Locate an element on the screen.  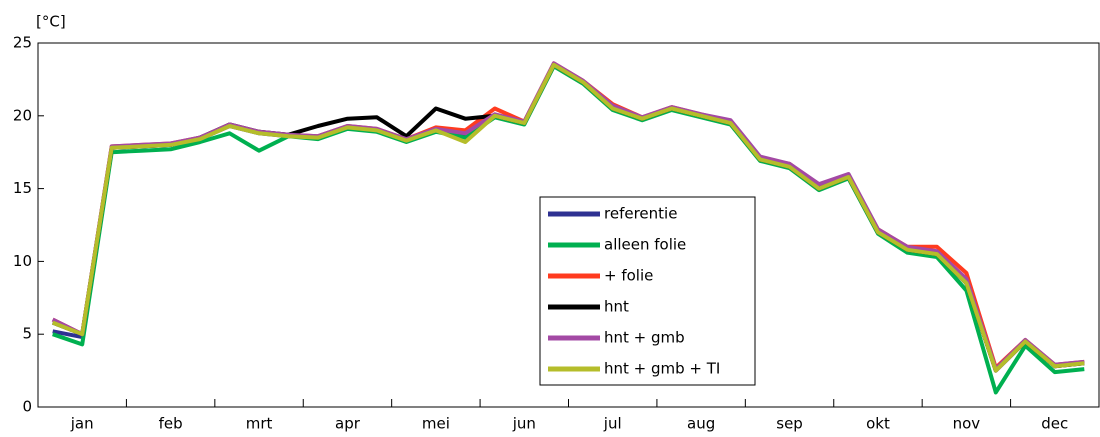
x-tick-label: apr is located at coordinates (348, 424).